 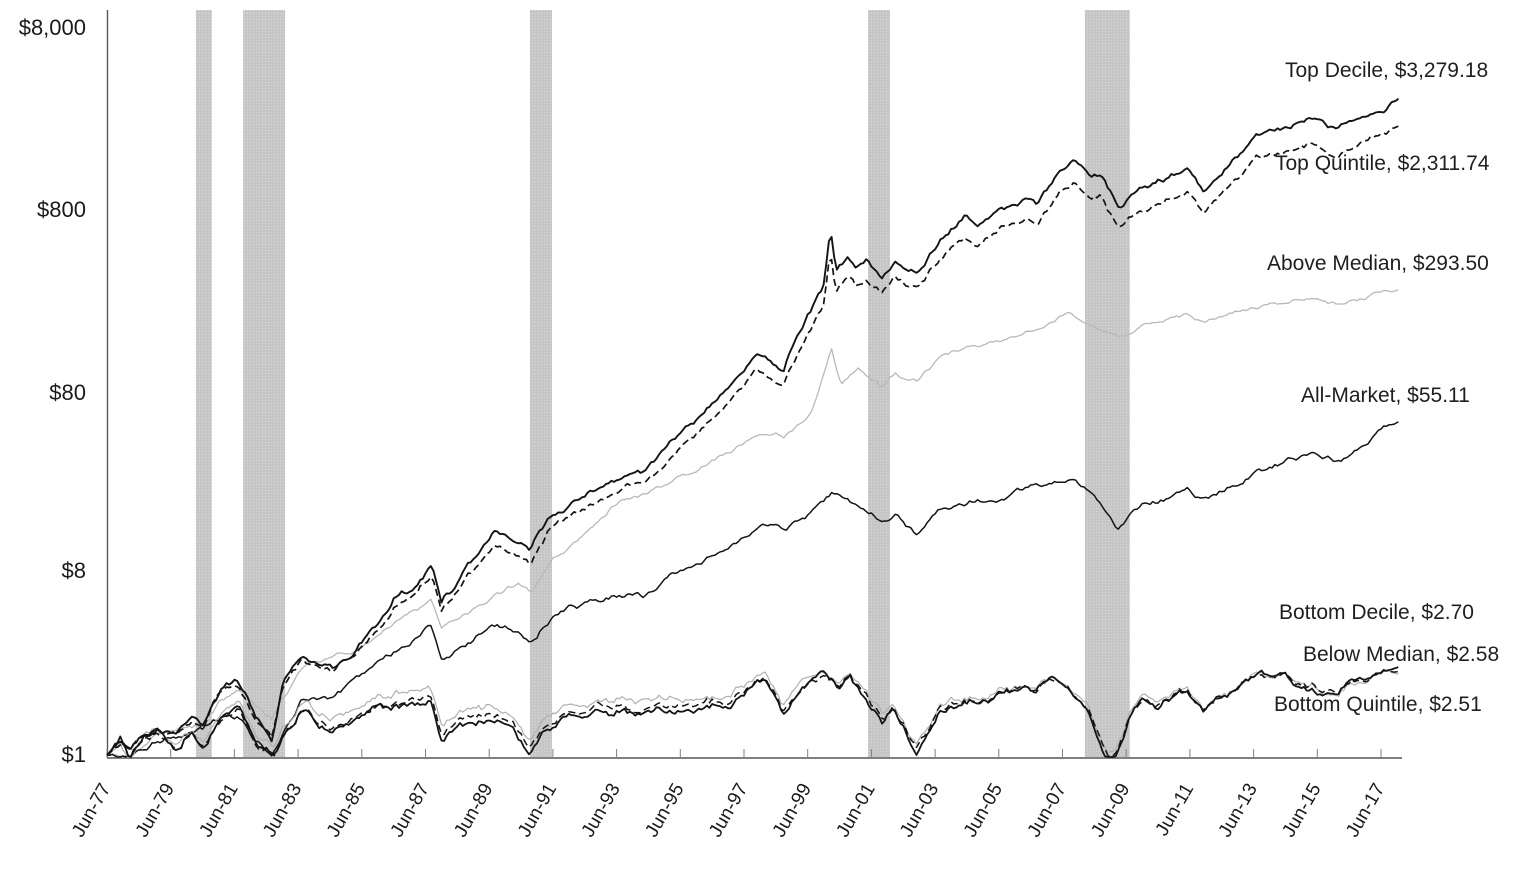 I want to click on x-tick-label: Jun-81, so click(x=218, y=810).